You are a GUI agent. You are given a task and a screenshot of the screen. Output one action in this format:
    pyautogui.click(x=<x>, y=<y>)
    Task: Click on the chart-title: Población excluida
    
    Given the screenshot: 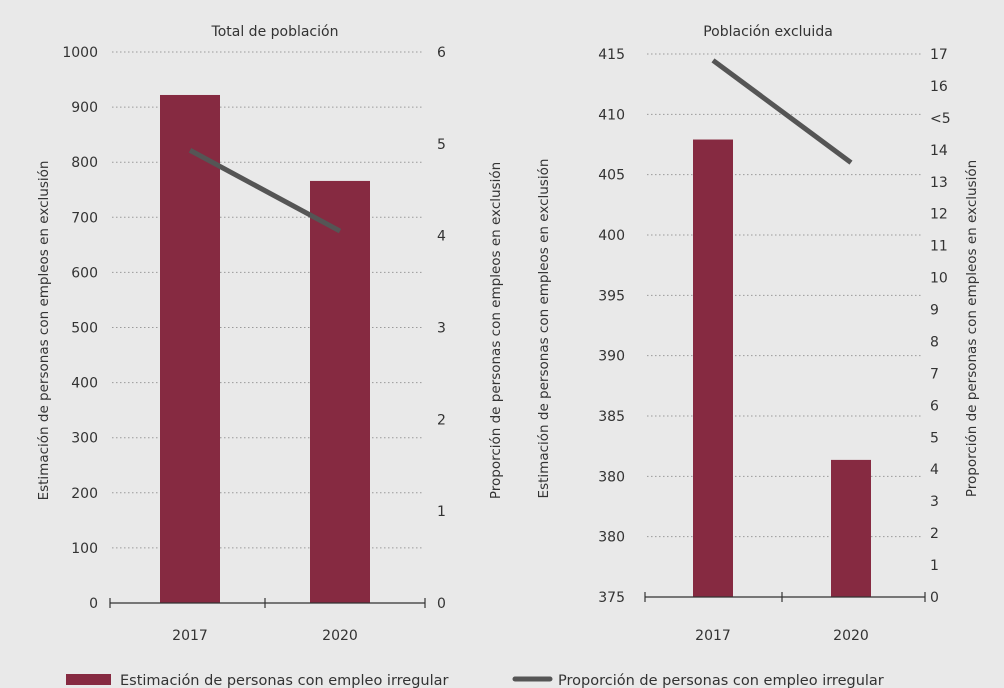 What is the action you would take?
    pyautogui.click(x=768, y=32)
    